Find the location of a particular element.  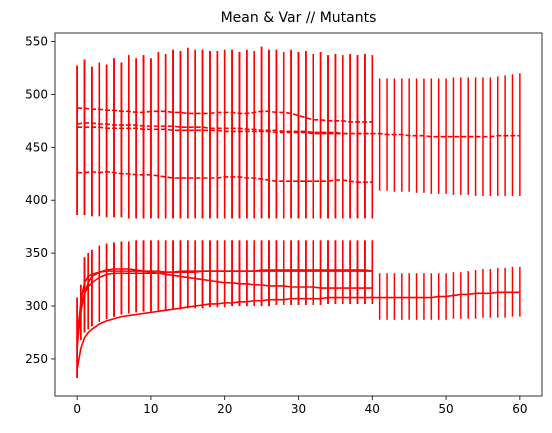

x-tick-label: 0 is located at coordinates (77, 409).